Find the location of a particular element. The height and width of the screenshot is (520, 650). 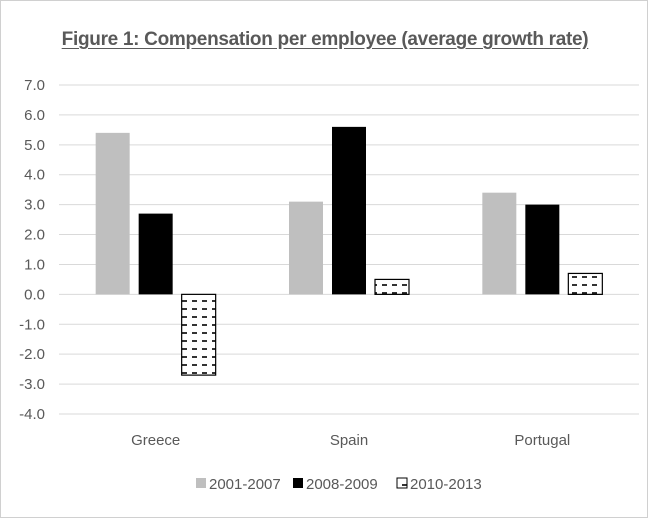

legend-swatch-2010-2013 is located at coordinates (402, 483).